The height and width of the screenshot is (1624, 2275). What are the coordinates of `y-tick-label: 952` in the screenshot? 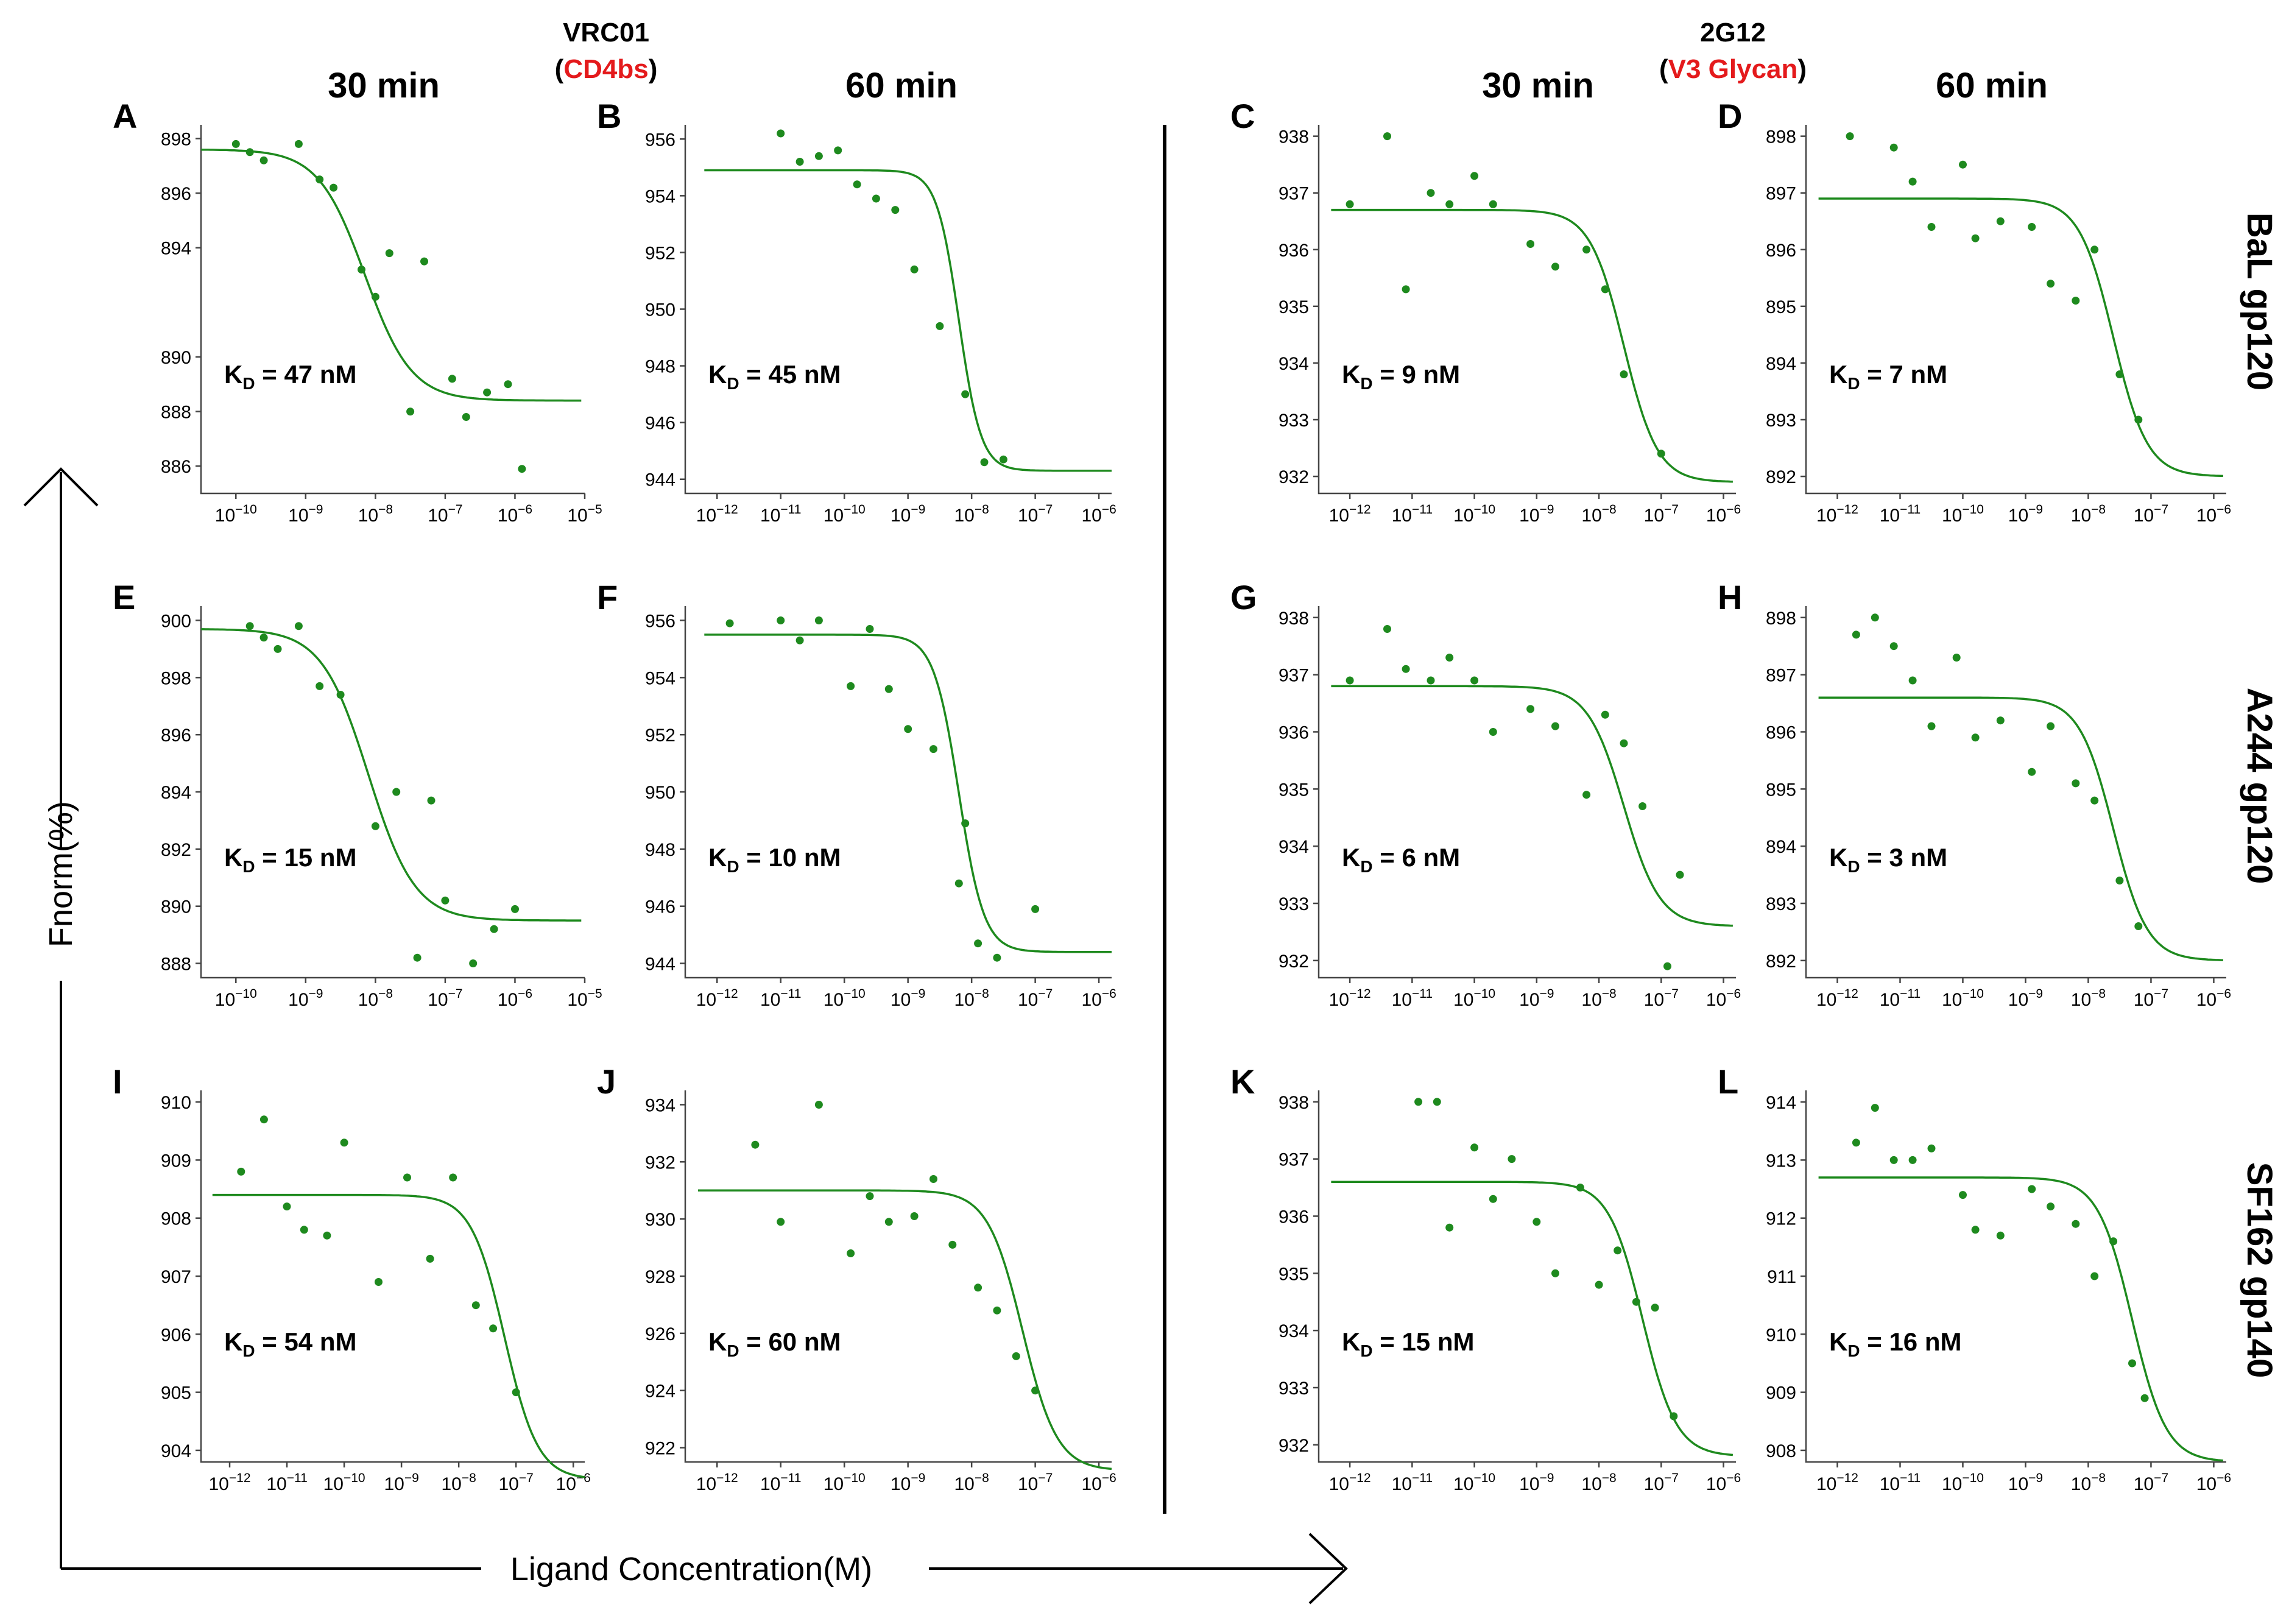 It's located at (660, 736).